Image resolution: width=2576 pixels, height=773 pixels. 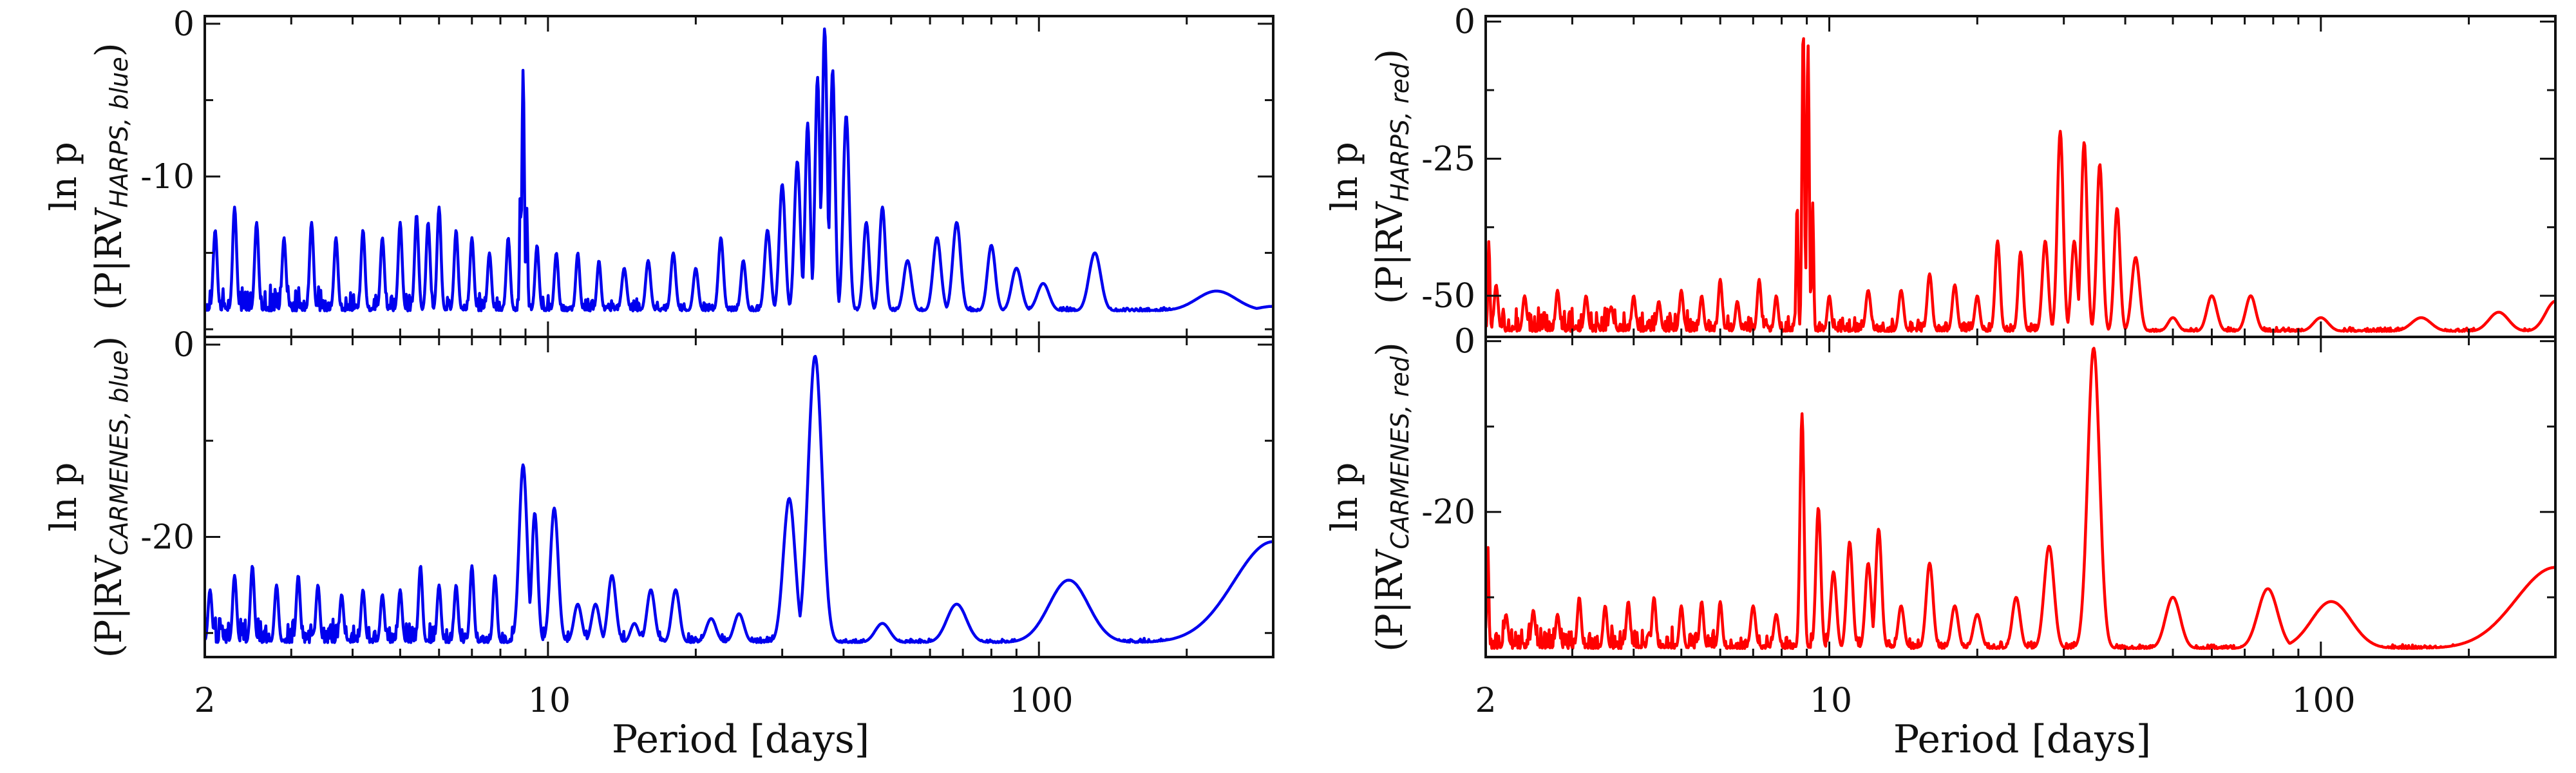 I want to click on ylabel-subscript: HARPS, blue, so click(x=119, y=132).